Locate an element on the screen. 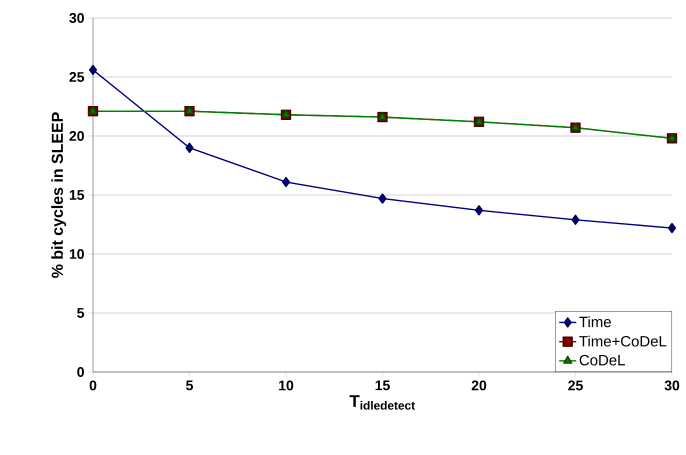 The height and width of the screenshot is (455, 686). x-tick-label: 10 is located at coordinates (286, 385).